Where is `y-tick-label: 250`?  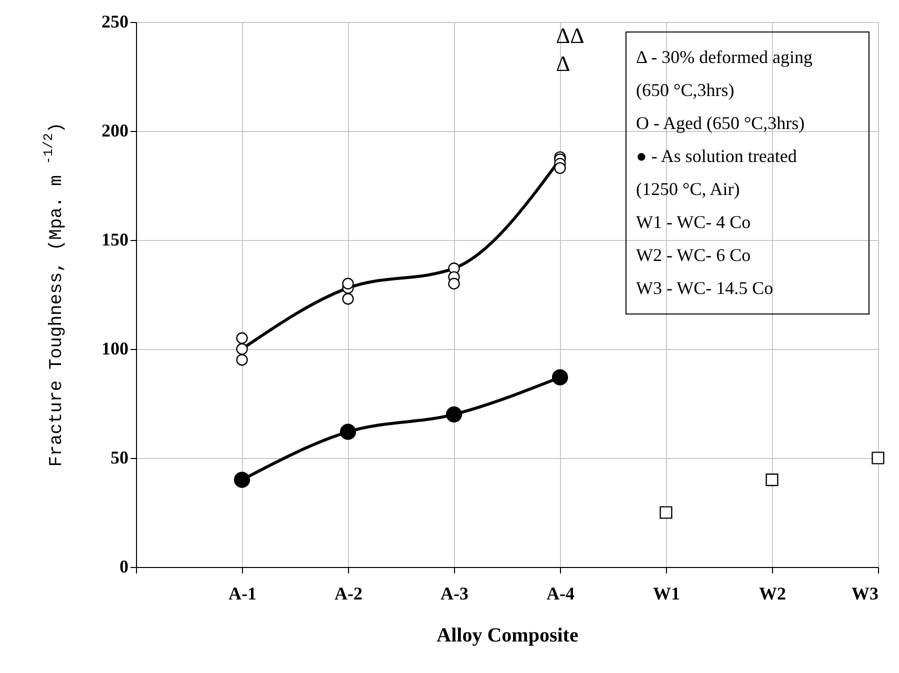
y-tick-label: 250 is located at coordinates (115, 22).